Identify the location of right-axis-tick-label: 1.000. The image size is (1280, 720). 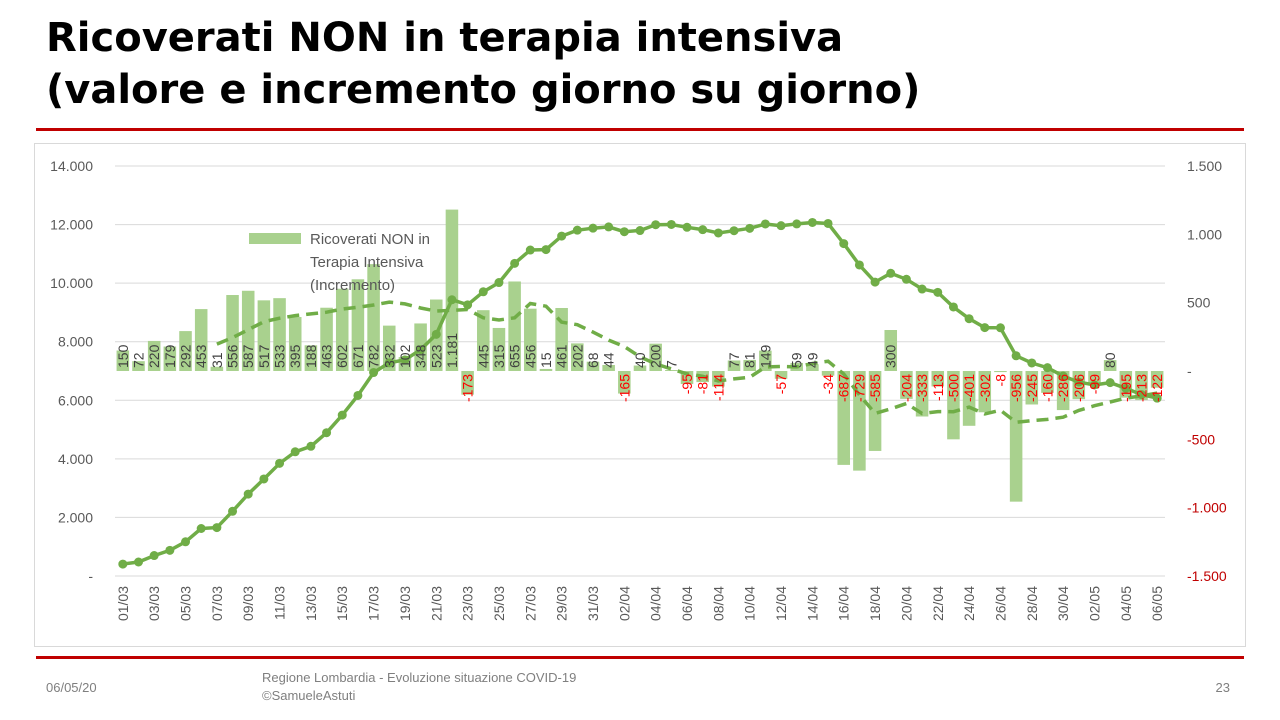
(1204, 234).